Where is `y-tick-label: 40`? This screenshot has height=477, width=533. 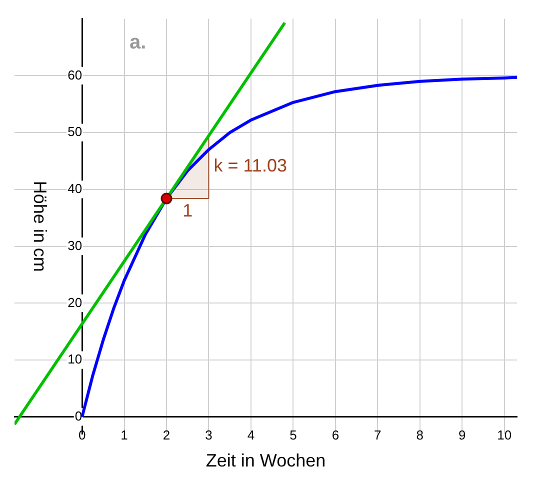
y-tick-label: 40 is located at coordinates (75, 188).